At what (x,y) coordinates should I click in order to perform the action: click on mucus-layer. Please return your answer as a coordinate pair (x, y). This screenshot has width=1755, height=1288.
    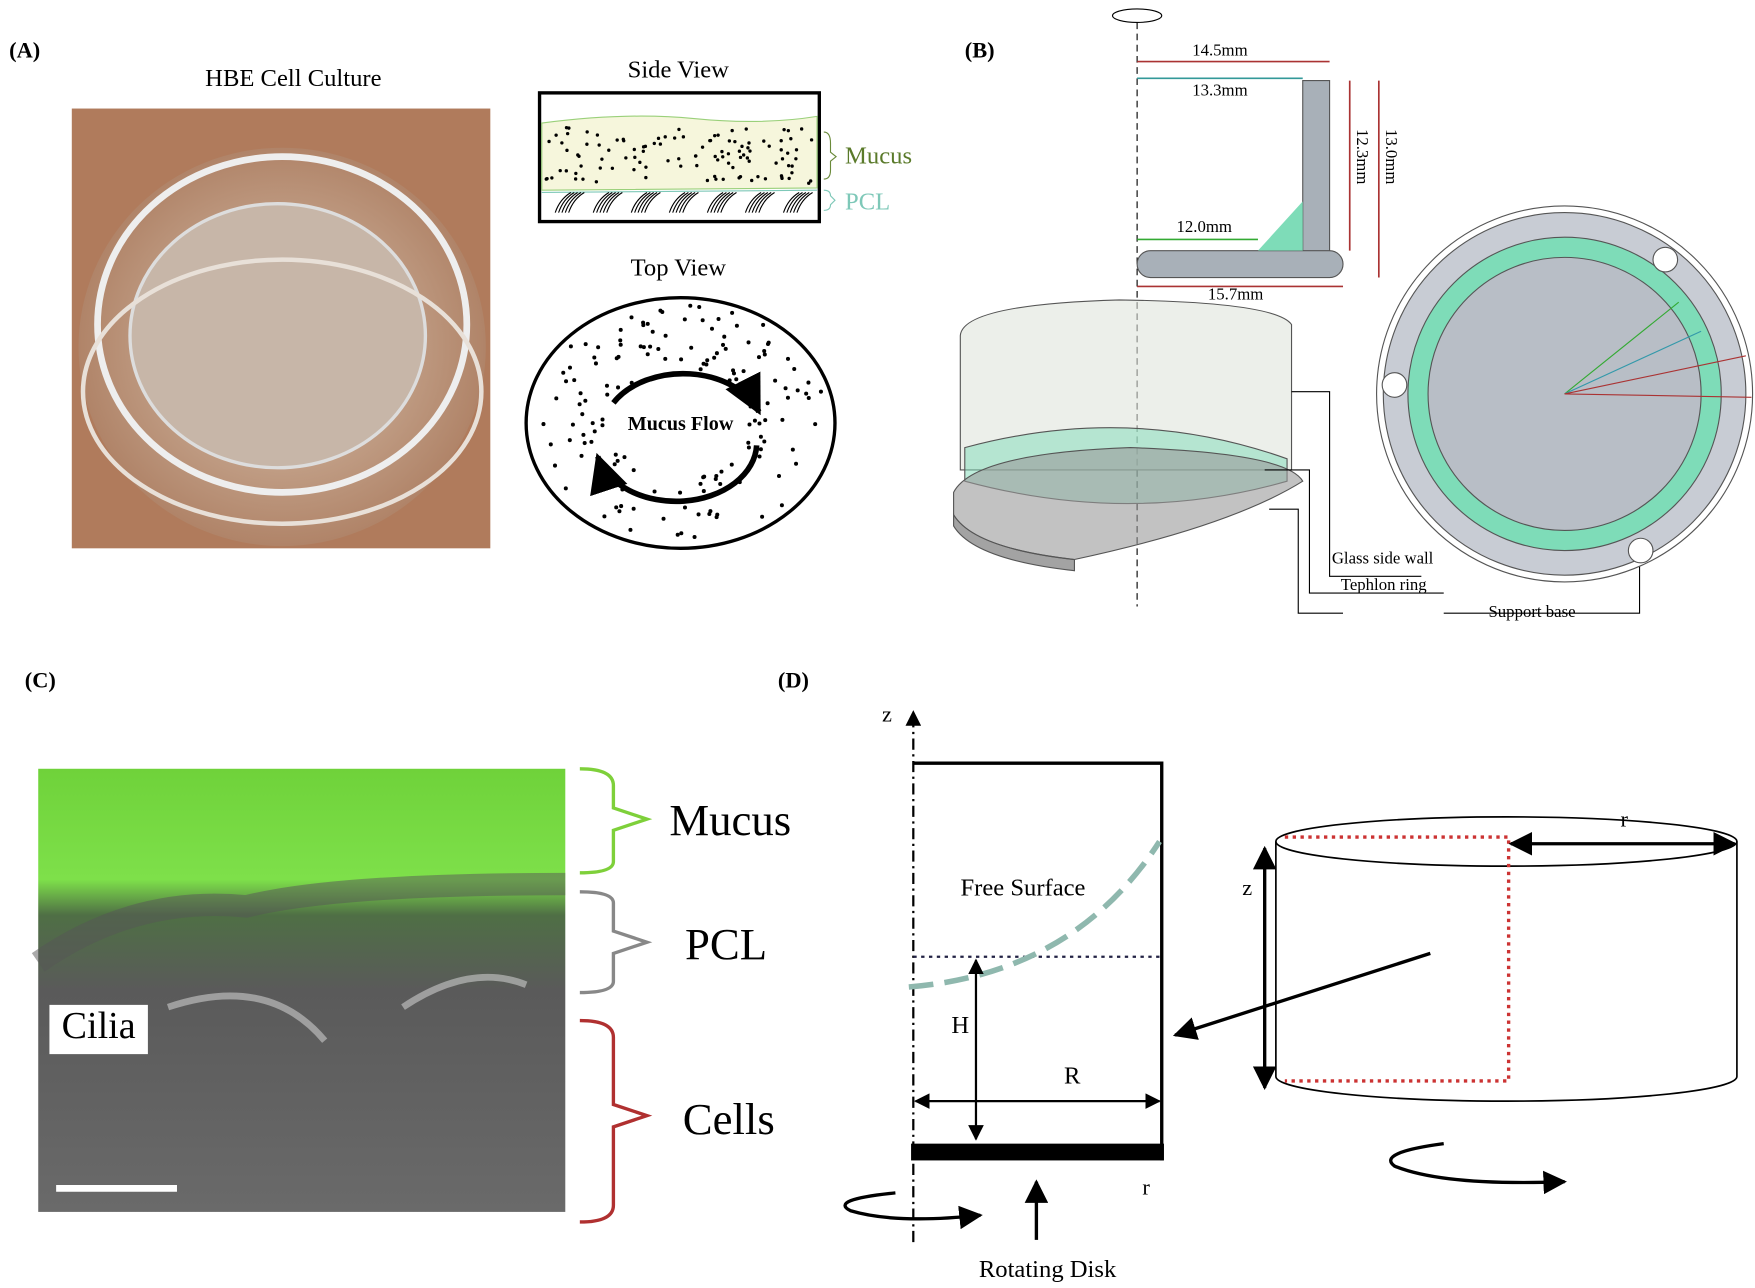
    Looking at the image, I should click on (679, 153).